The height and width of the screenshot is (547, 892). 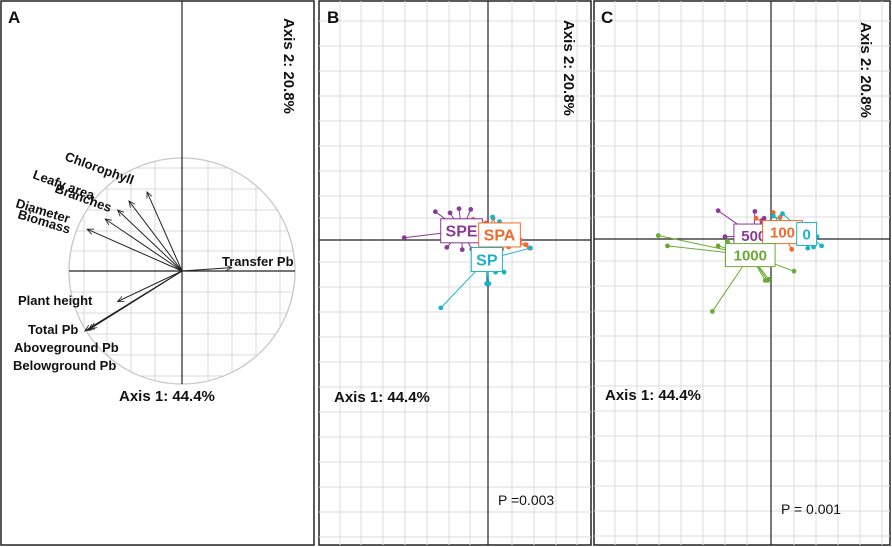 What do you see at coordinates (568, 68) in the screenshot?
I see `panel-b-y-axis-label: Axis 2: 20.8%` at bounding box center [568, 68].